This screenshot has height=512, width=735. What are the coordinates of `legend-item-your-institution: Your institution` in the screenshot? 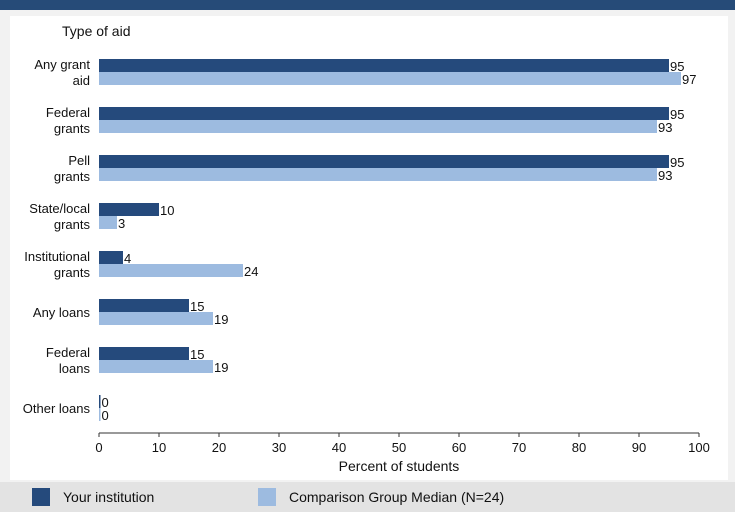 It's located at (93, 497).